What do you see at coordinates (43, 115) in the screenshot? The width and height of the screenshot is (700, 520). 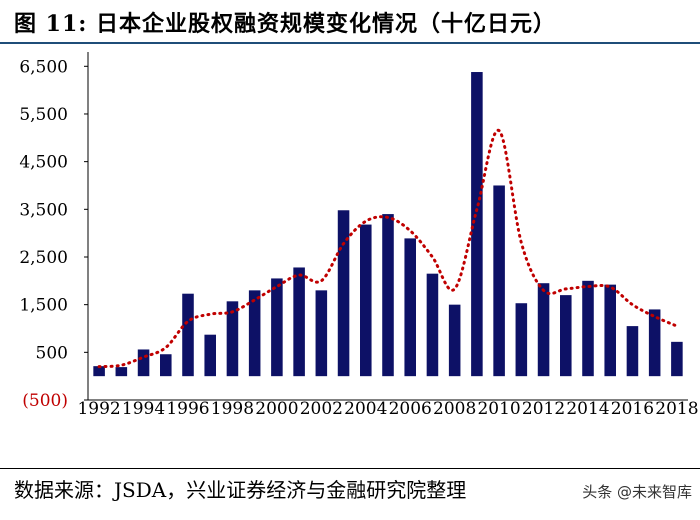 I see `y-tick-label: 5,500` at bounding box center [43, 115].